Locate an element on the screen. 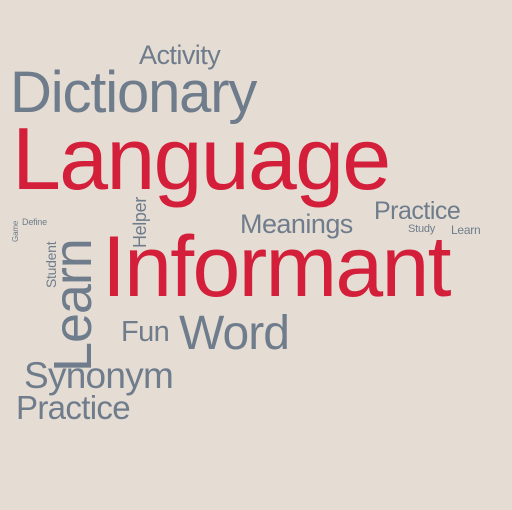 Image resolution: width=512 pixels, height=510 pixels. word-word: Word is located at coordinates (234, 333).